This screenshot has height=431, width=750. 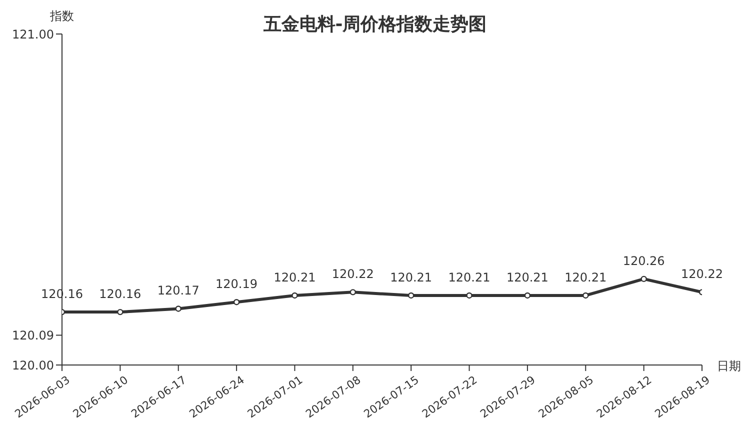 What do you see at coordinates (120, 294) in the screenshot?
I see `data-label: 120.16` at bounding box center [120, 294].